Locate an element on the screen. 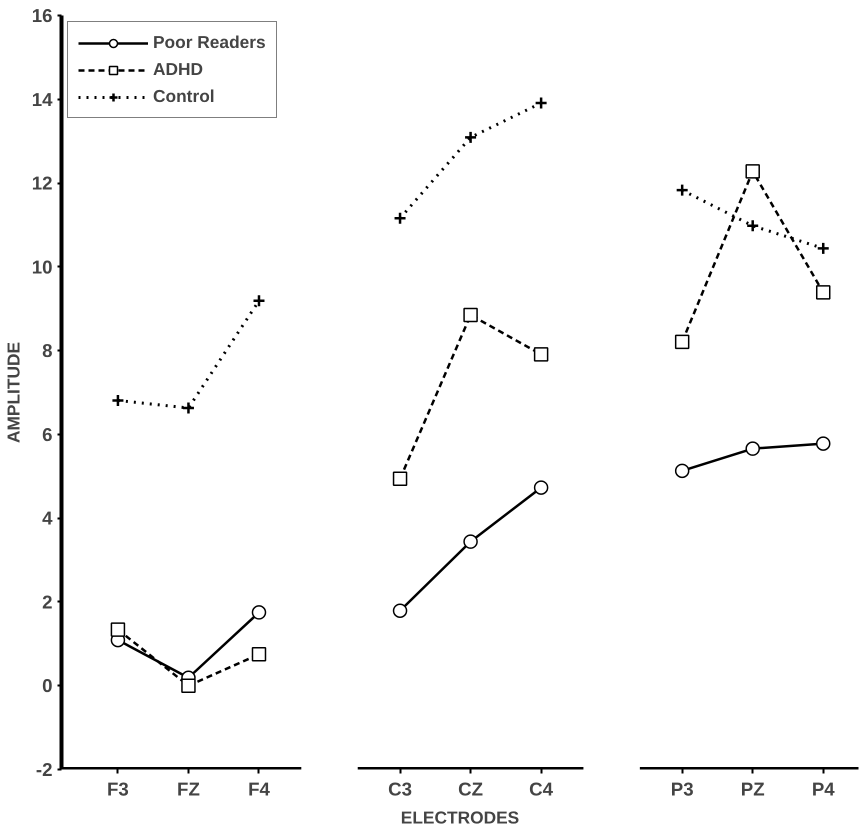 Image resolution: width=863 pixels, height=830 pixels. x-tick-label: P4 is located at coordinates (824, 789).